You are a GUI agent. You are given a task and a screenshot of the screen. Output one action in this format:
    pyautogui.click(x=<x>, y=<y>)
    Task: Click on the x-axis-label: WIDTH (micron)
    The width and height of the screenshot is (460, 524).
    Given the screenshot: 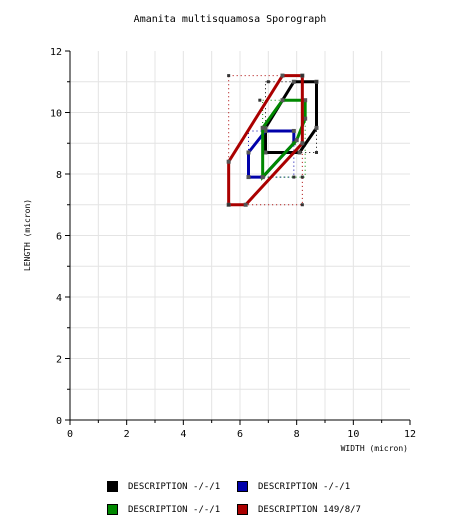 What is the action you would take?
    pyautogui.click(x=374, y=448)
    